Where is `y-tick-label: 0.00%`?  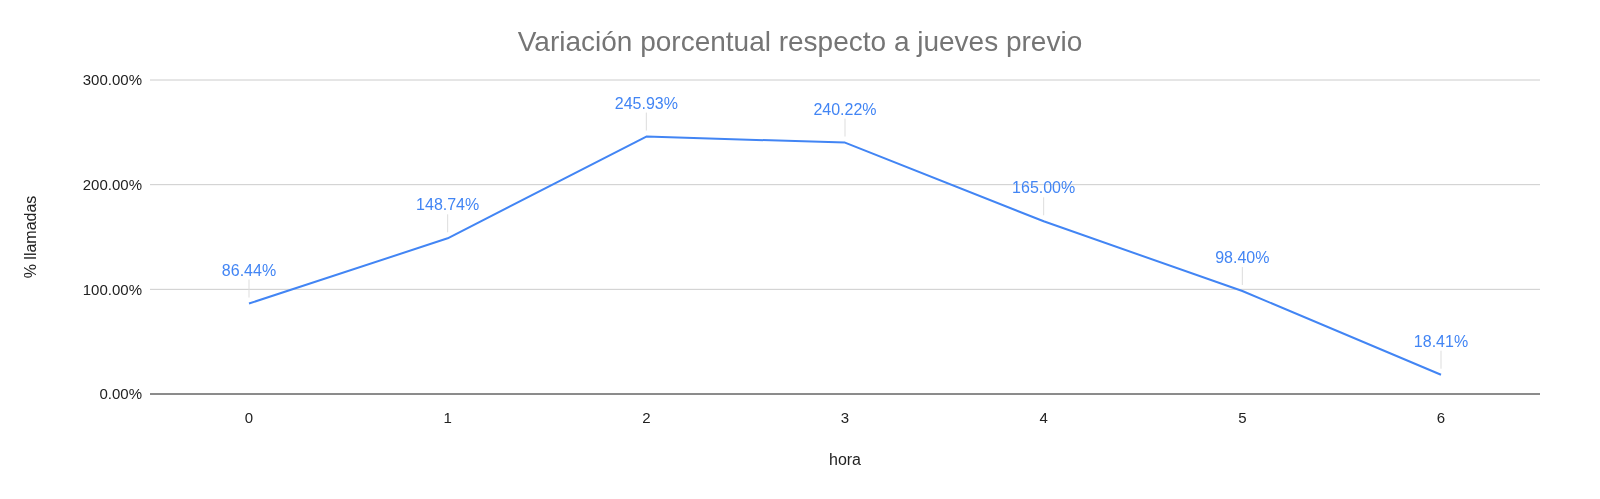 y-tick-label: 0.00% is located at coordinates (120, 394).